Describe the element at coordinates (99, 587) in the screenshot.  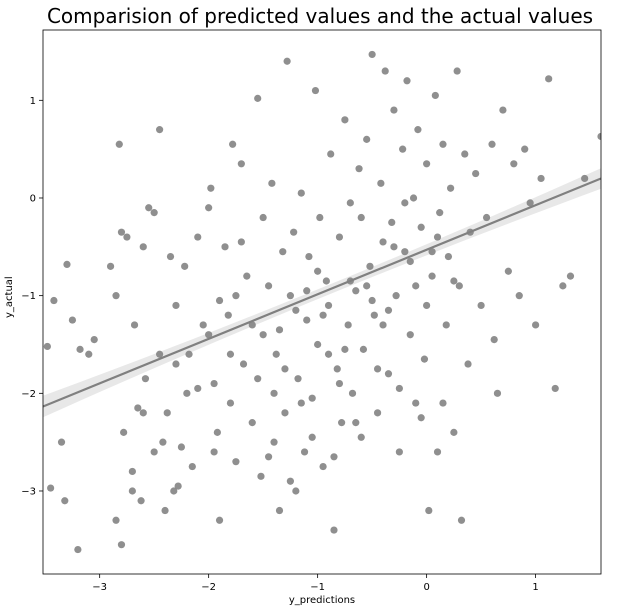
I see `x-tick-label: −3` at that location.